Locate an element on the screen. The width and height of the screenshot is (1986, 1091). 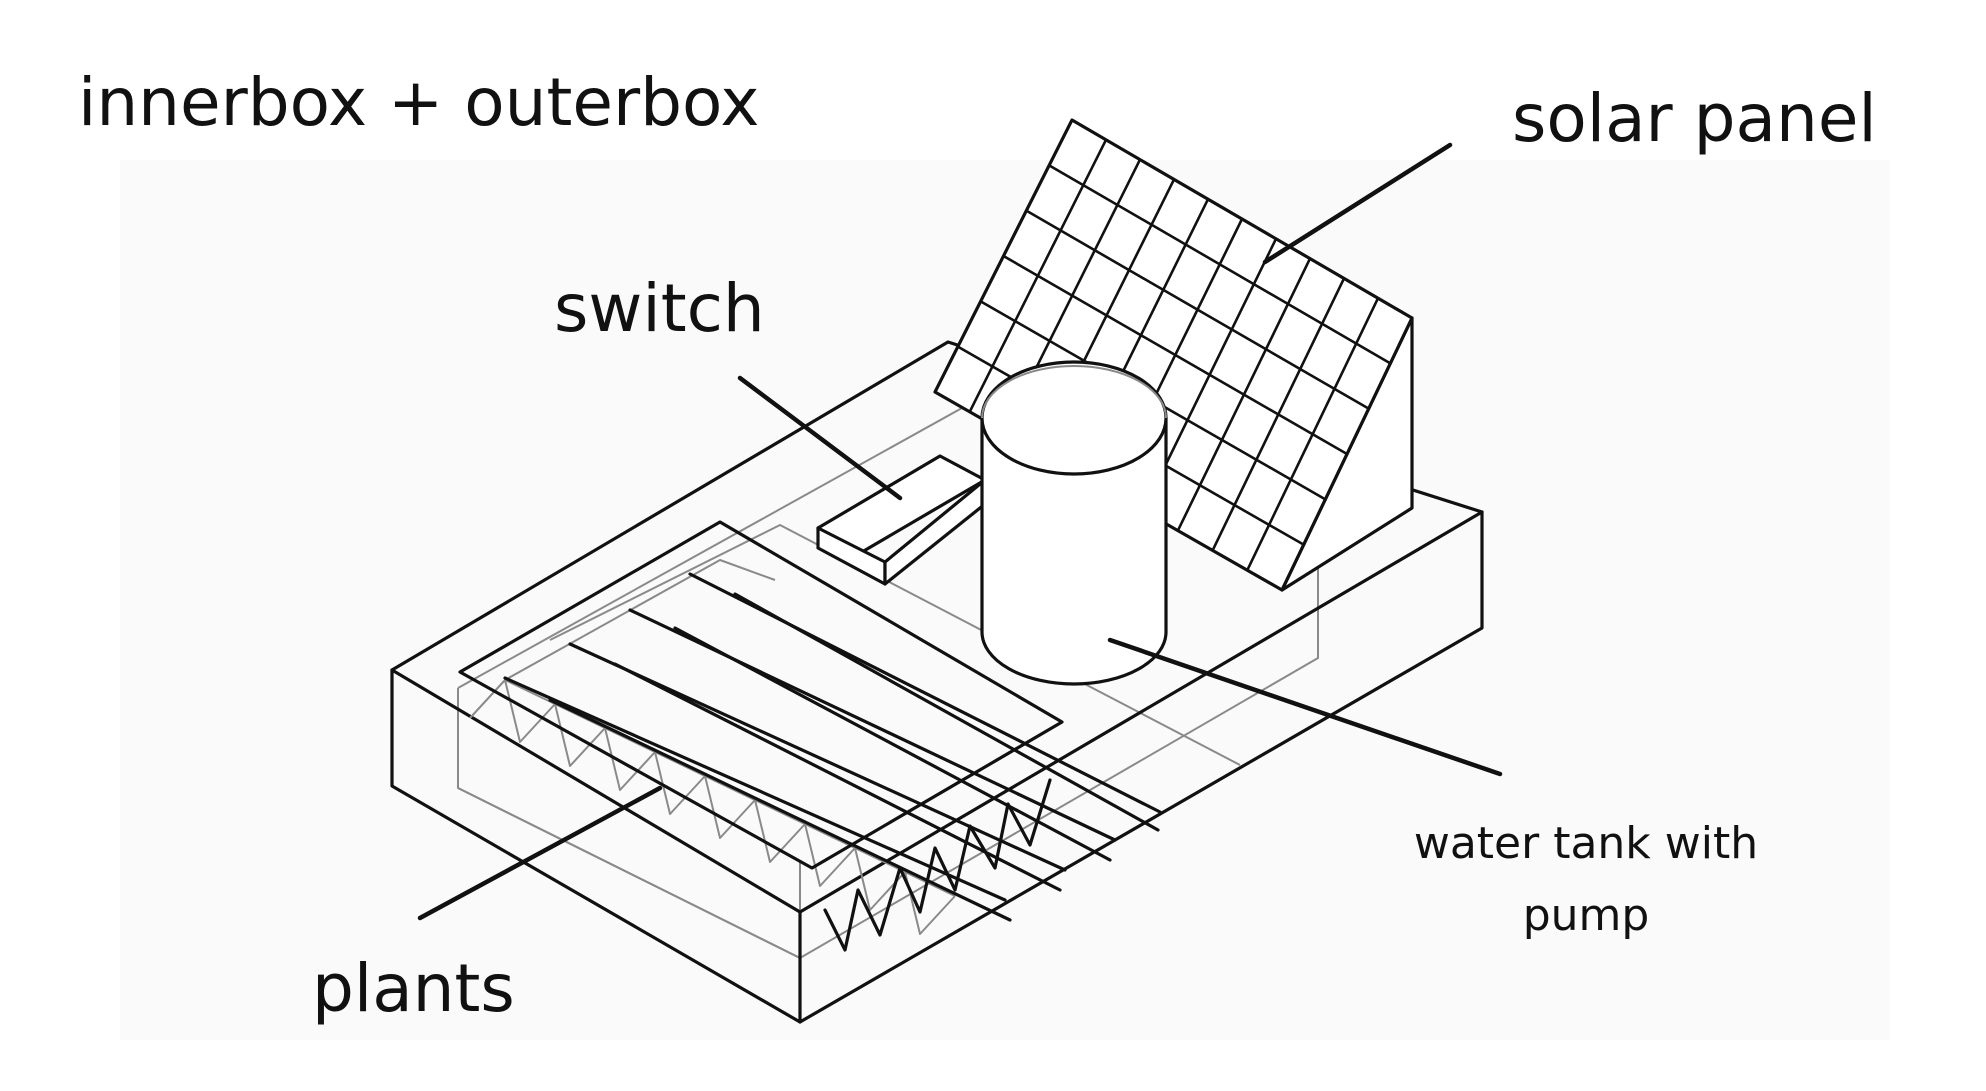
diagram-title: innerbox + outerbox is located at coordinates (419, 102).